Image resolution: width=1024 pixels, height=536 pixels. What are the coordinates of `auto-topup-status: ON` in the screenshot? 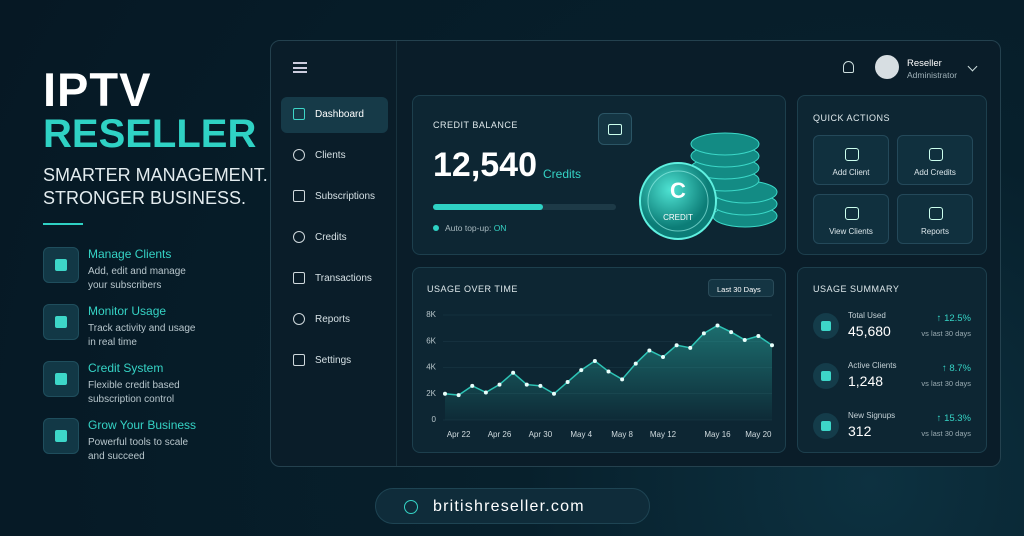 It's located at (500, 228).